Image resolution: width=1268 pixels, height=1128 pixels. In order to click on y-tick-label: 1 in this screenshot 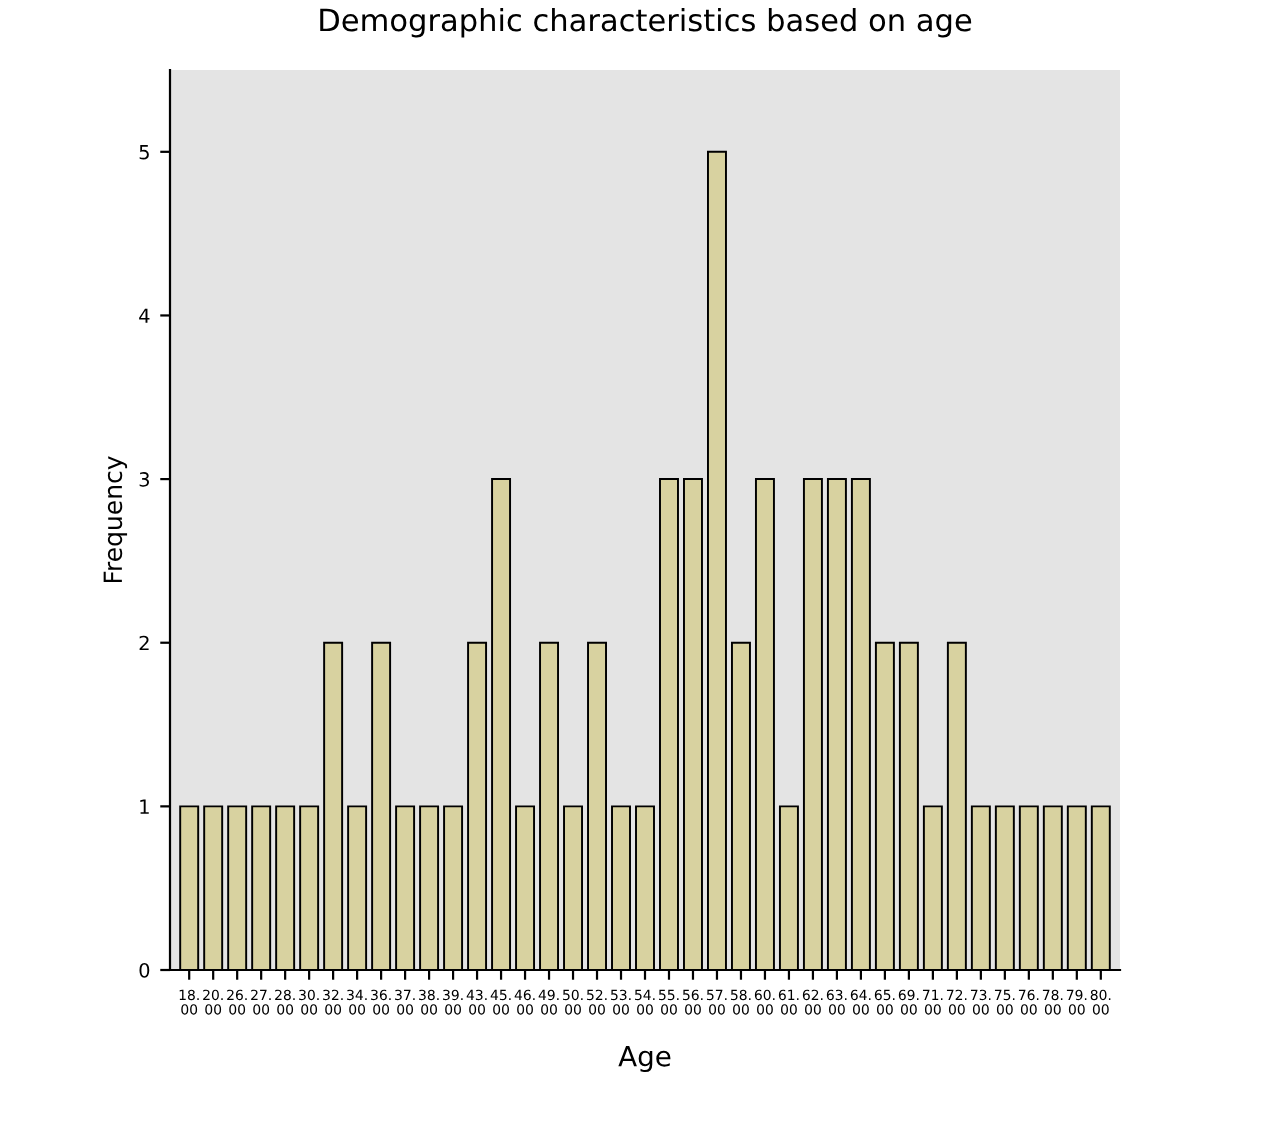, I will do `click(144, 806)`.